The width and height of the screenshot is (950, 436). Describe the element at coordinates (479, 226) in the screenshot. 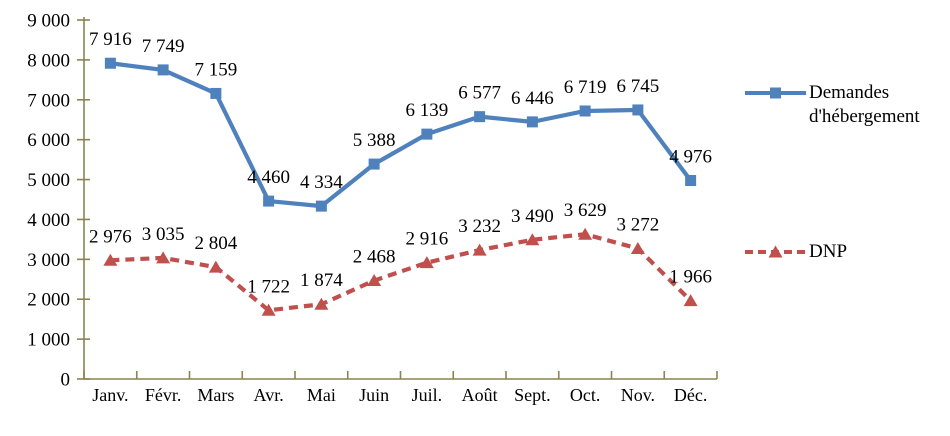

I see `data-label: 3 232` at that location.